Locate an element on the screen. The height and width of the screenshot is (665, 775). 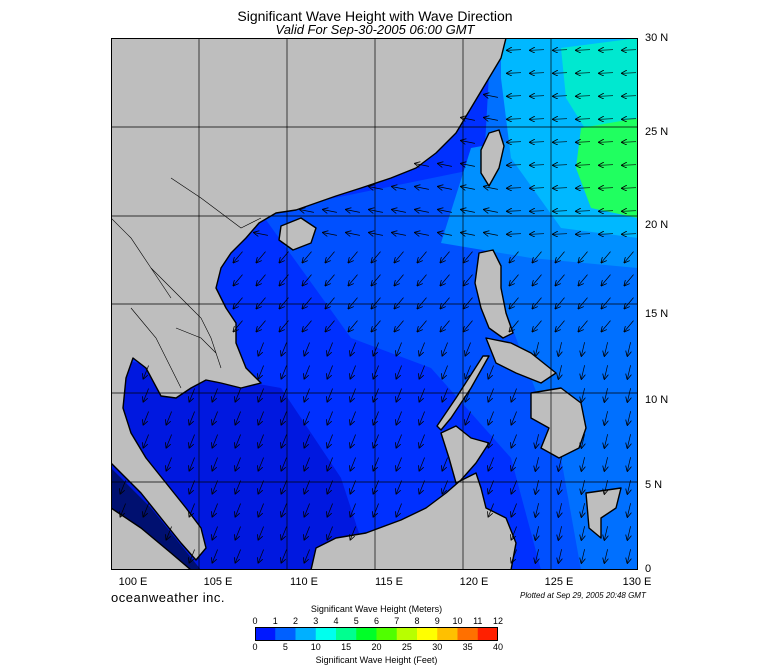
colorbar-frame is located at coordinates (376, 634).